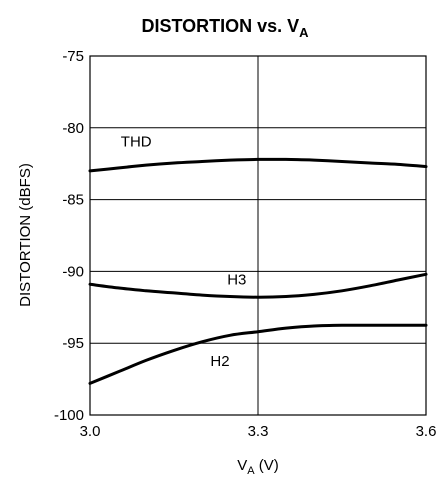 Image resolution: width=441 pixels, height=478 pixels. What do you see at coordinates (73, 271) in the screenshot?
I see `y-tick-label: -90` at bounding box center [73, 271].